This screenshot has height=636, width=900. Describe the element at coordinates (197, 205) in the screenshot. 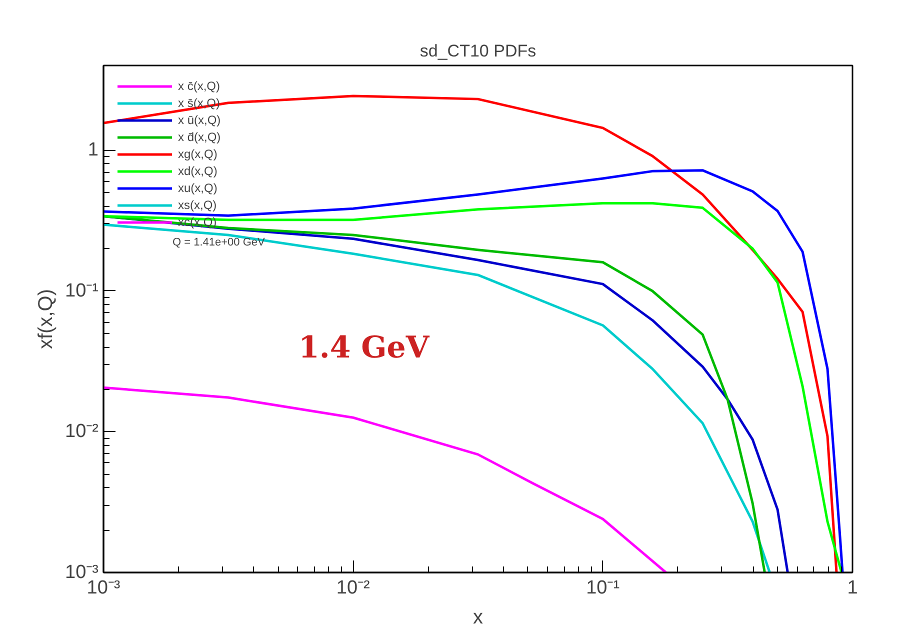

I see `legend-label: xs(x,Q)` at that location.